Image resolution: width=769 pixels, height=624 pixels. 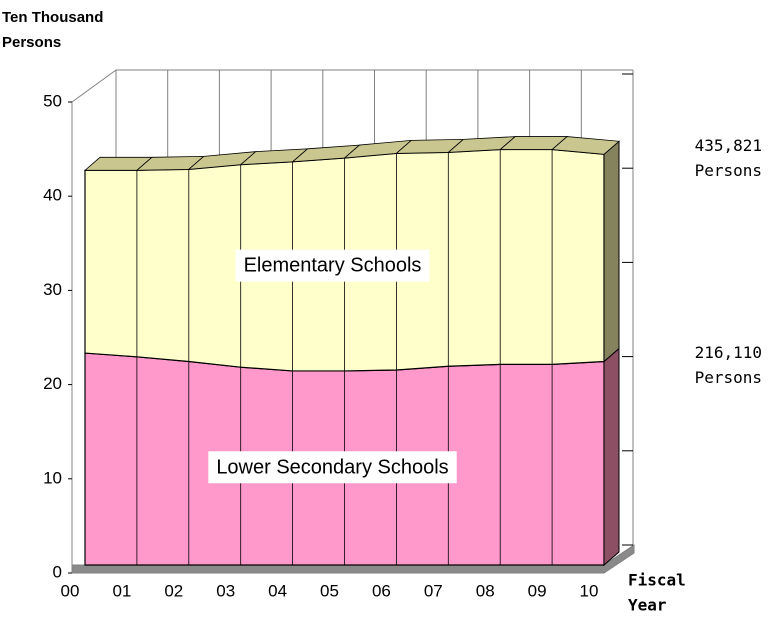 I want to click on top, so click(x=585, y=145).